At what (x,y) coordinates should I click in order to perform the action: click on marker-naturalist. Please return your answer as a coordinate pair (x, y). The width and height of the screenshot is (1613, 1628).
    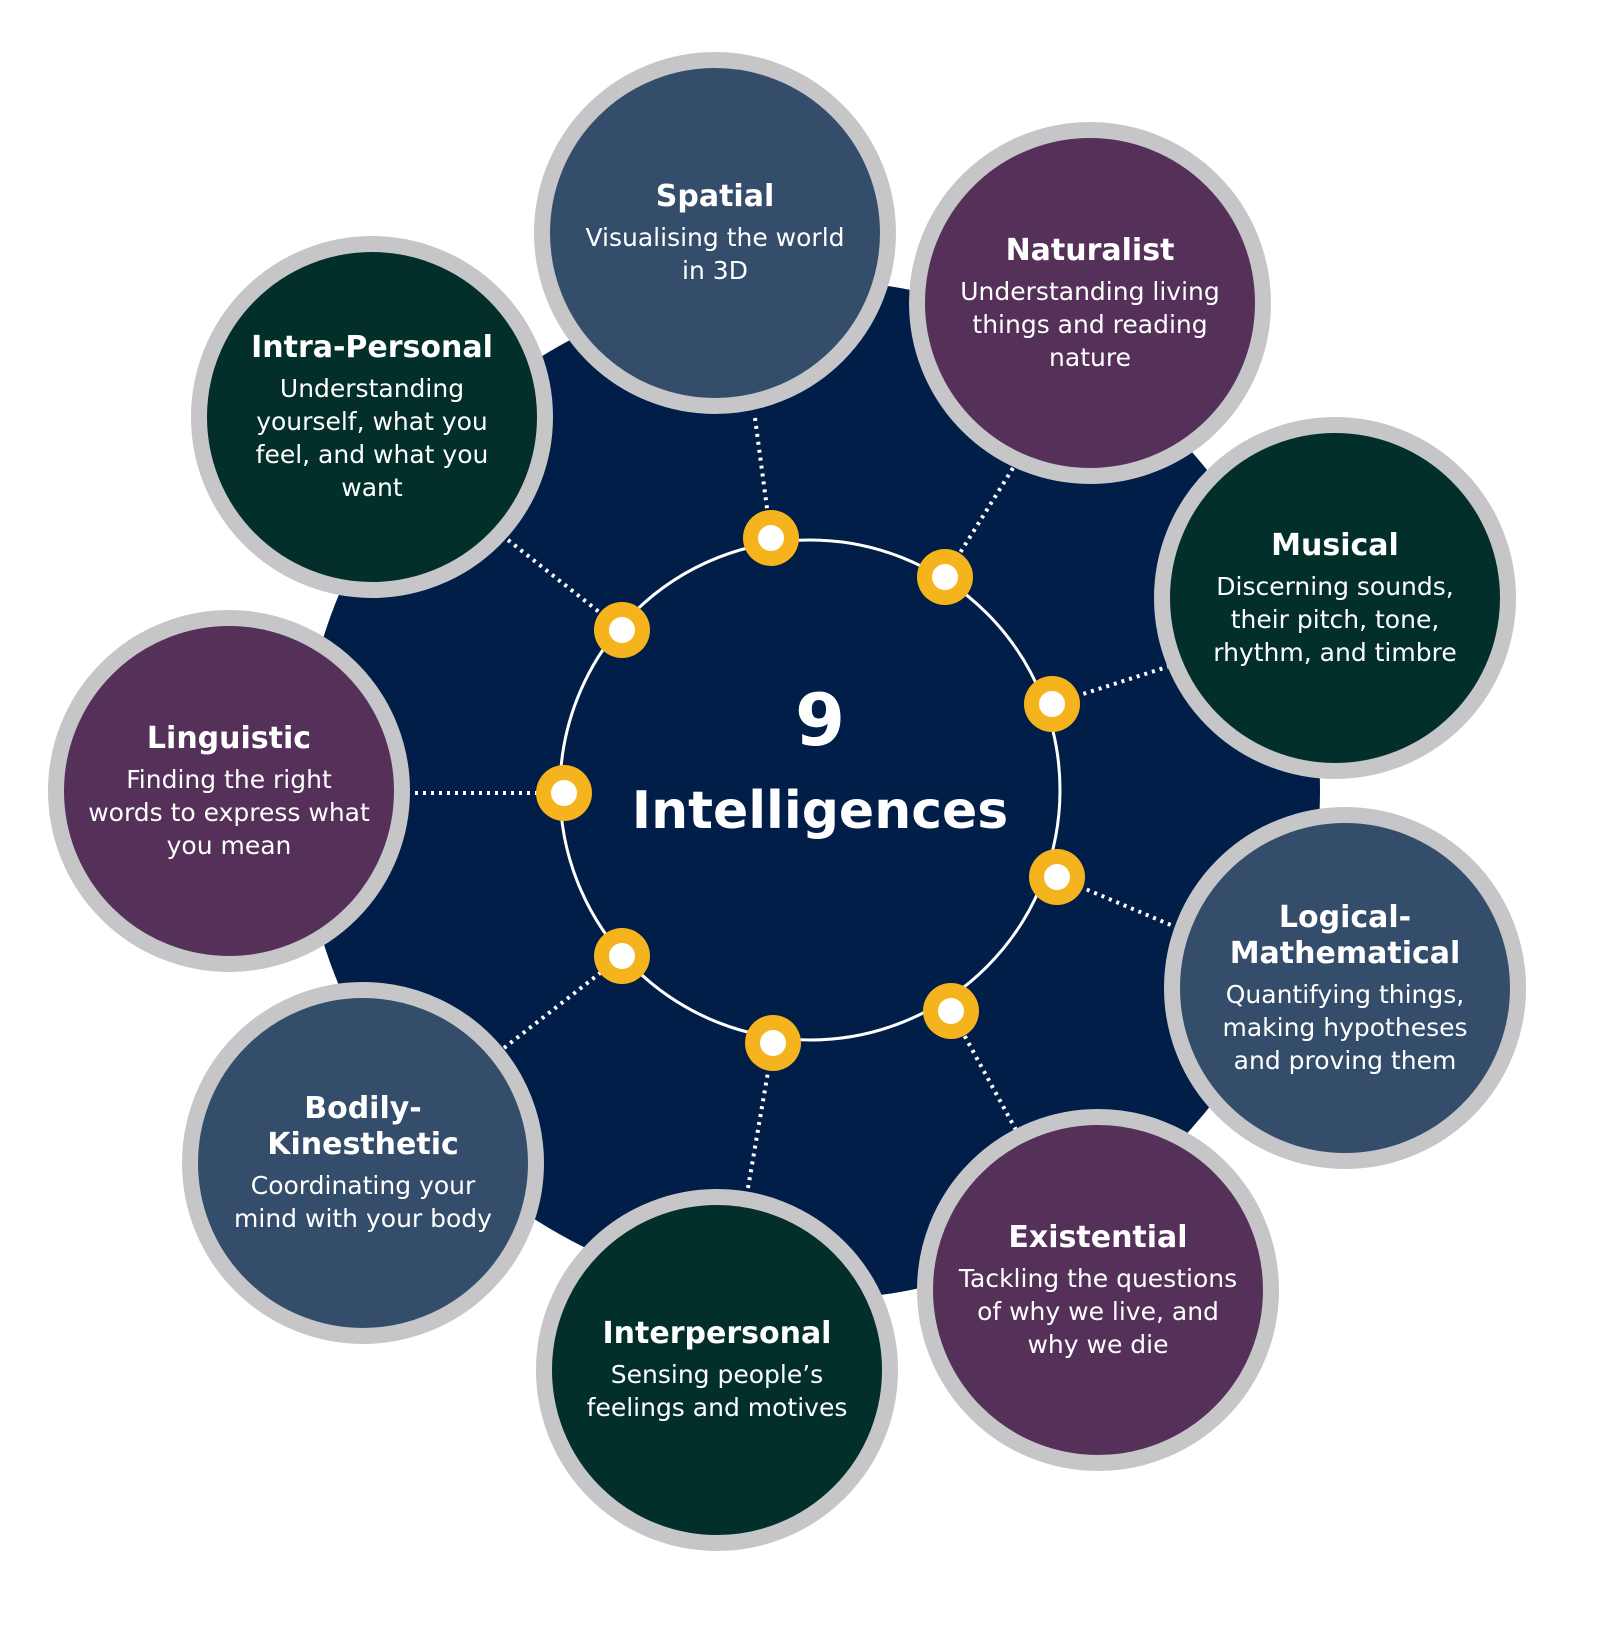
    Looking at the image, I should click on (945, 577).